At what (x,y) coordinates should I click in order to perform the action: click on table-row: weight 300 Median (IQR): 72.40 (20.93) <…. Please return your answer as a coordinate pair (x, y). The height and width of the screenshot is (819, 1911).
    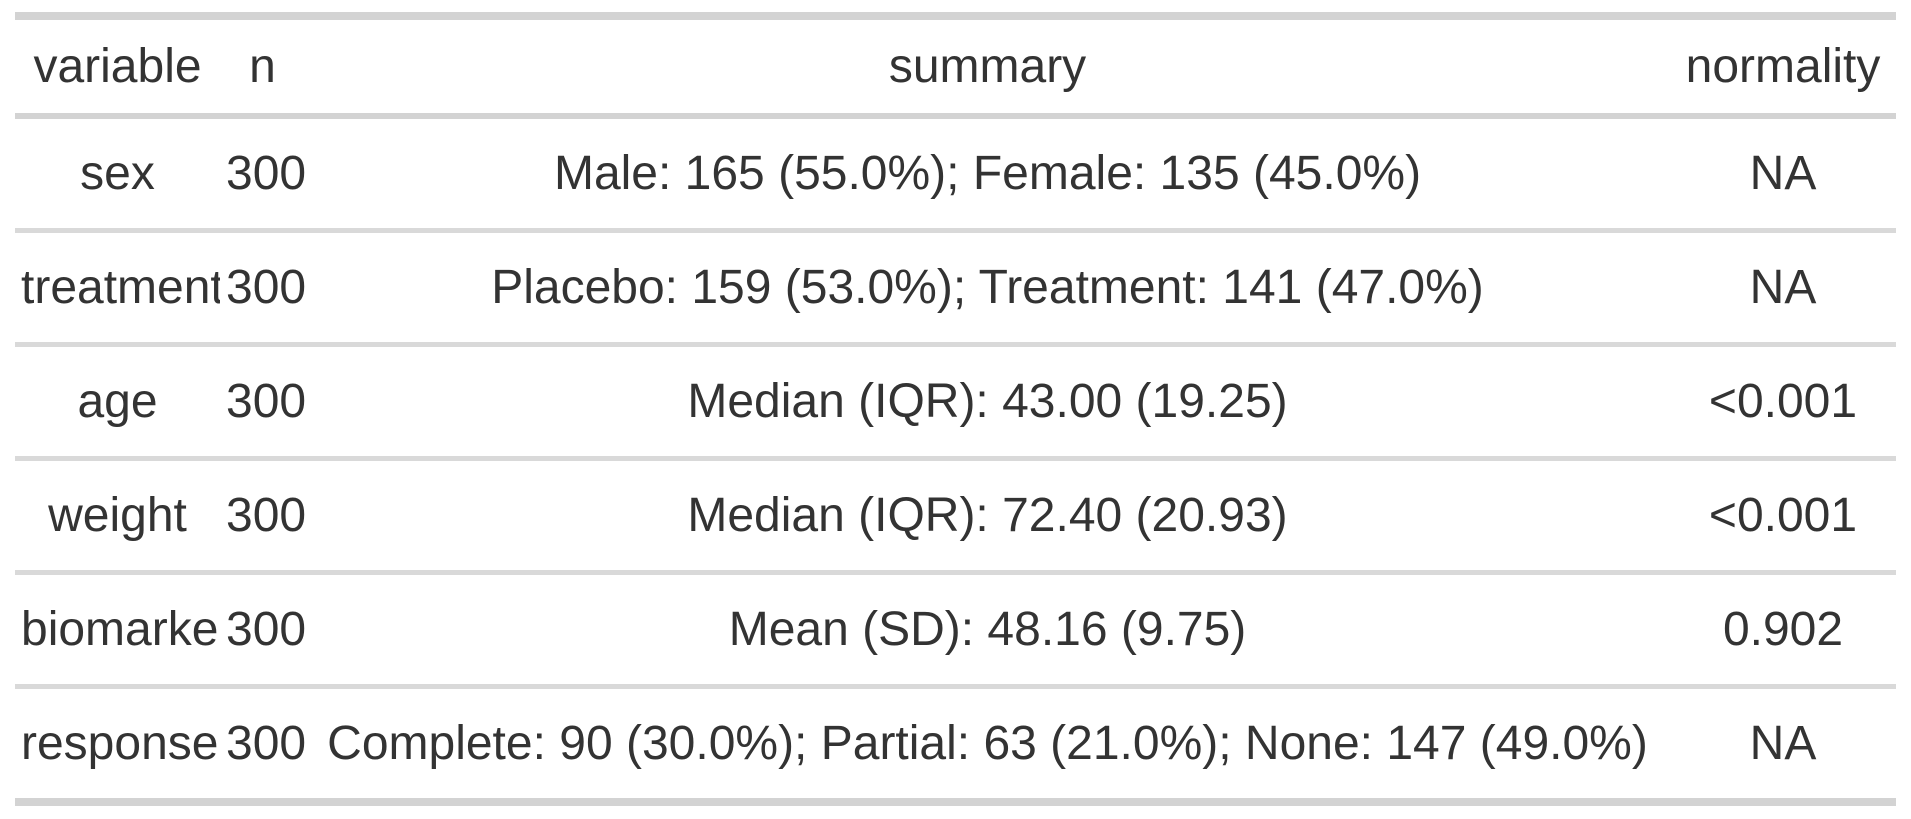
    Looking at the image, I should click on (955, 518).